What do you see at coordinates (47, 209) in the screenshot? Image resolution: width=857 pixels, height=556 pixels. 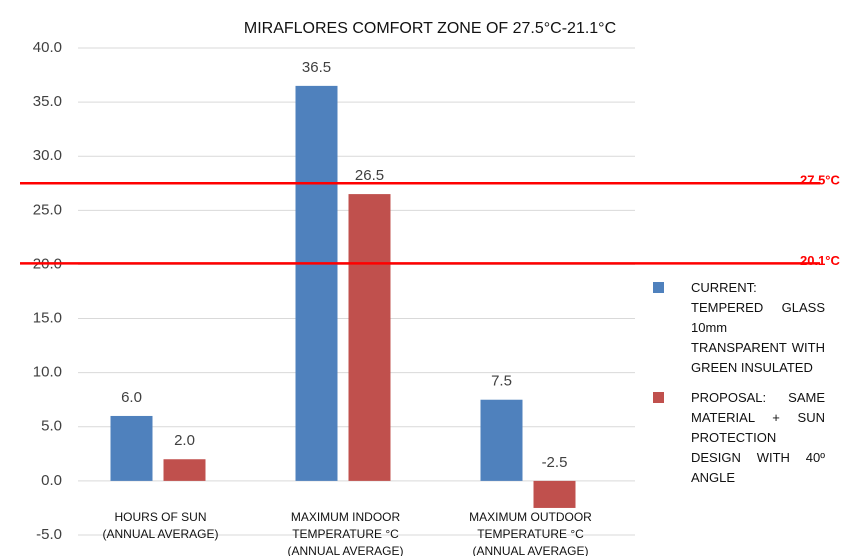 I see `y-tick-label: 25.0` at bounding box center [47, 209].